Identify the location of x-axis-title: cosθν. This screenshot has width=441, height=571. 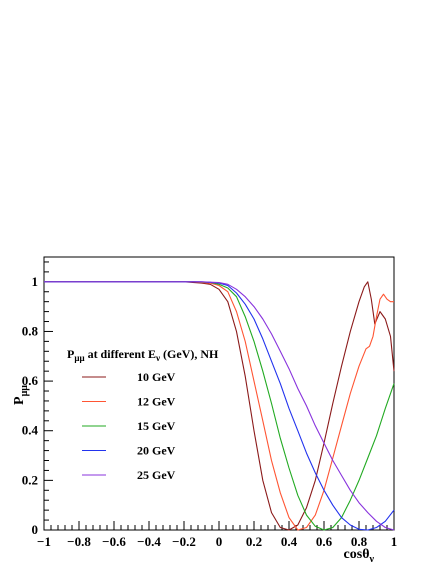
(359, 556).